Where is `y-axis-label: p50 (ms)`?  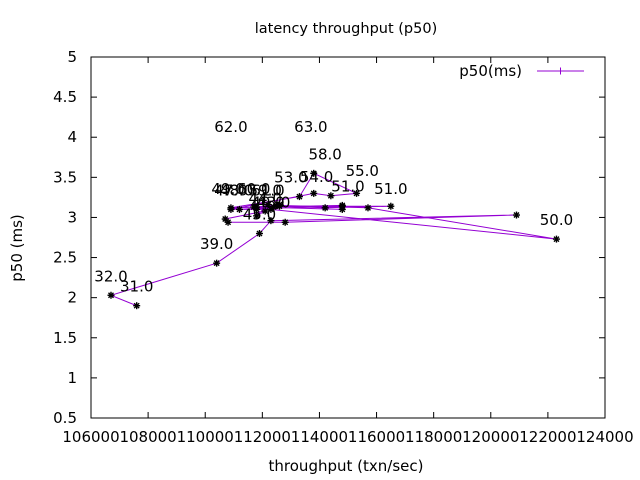
y-axis-label: p50 (ms) is located at coordinates (17, 248).